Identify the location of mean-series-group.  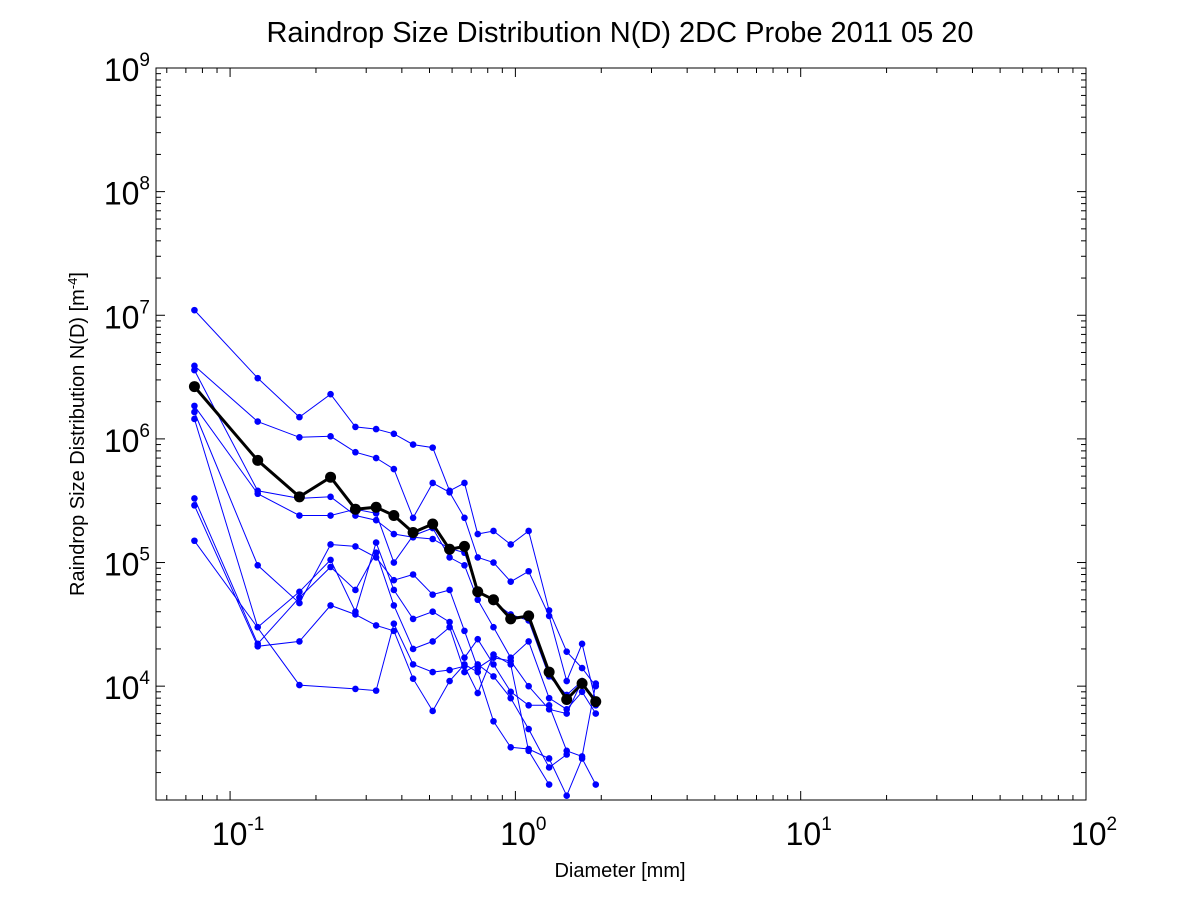
(395, 544).